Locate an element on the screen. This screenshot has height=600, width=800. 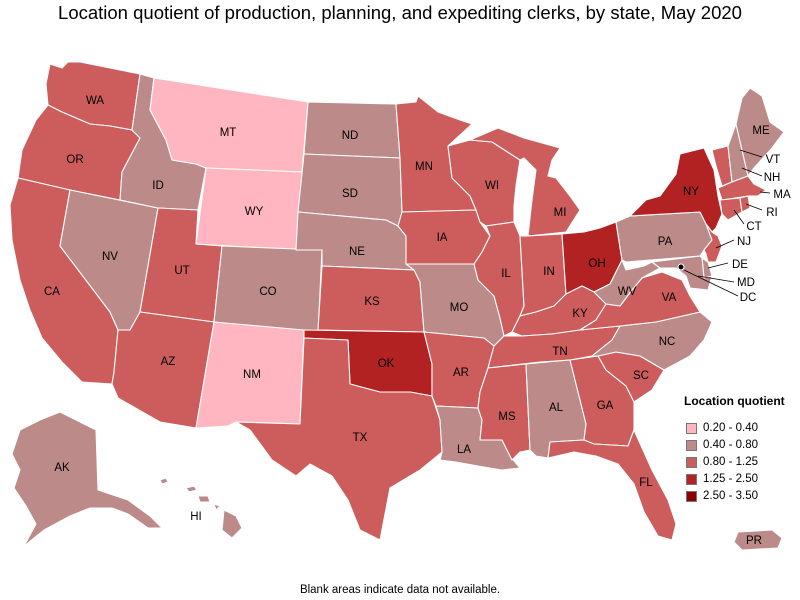
state-label-nv: NV is located at coordinates (110, 257).